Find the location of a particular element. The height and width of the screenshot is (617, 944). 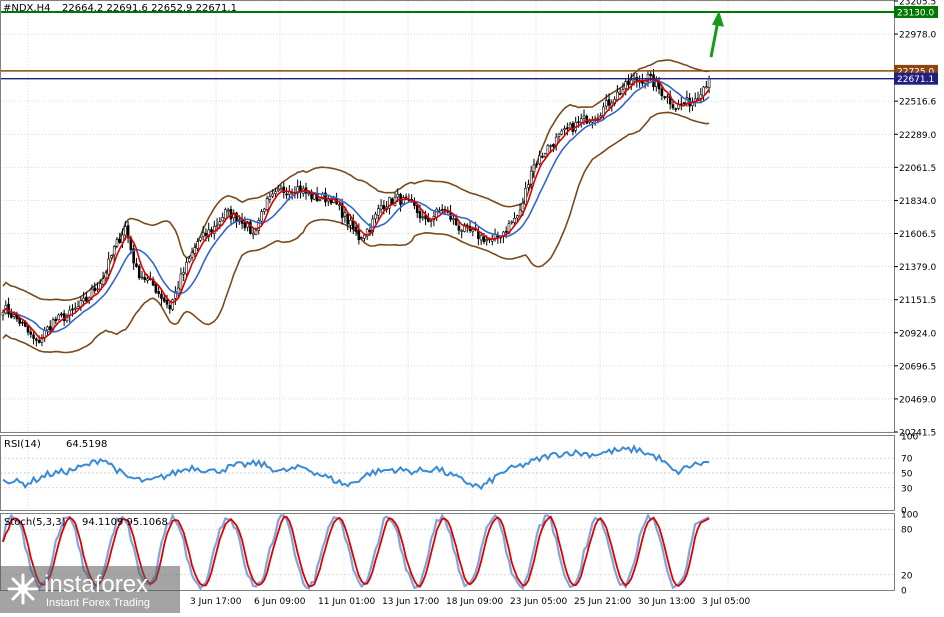

stochastic-pane is located at coordinates (355, 551).